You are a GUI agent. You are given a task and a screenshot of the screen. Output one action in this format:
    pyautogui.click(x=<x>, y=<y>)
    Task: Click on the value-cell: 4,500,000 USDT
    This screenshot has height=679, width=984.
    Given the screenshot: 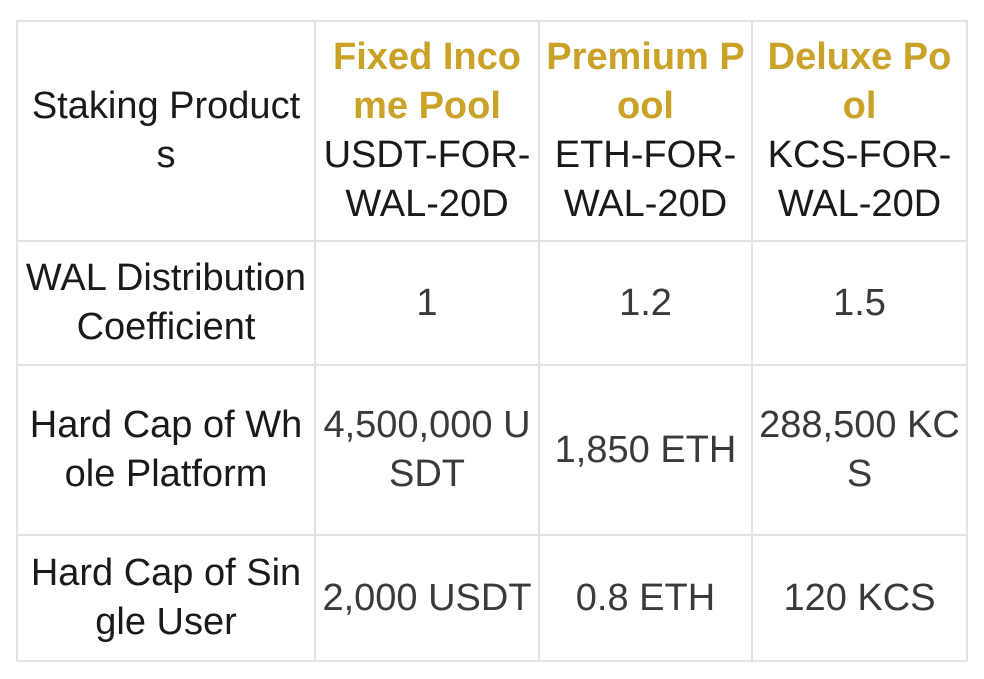 What is the action you would take?
    pyautogui.click(x=427, y=450)
    